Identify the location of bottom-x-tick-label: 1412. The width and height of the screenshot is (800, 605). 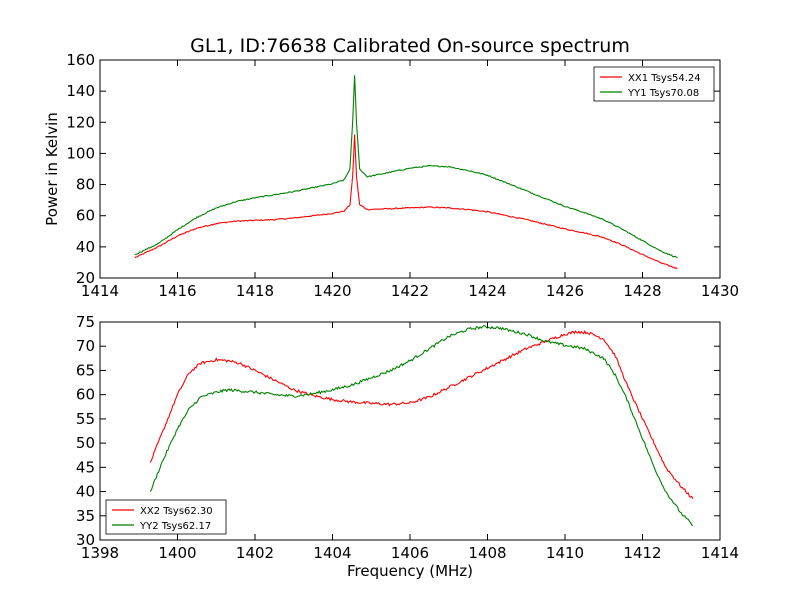
(642, 553).